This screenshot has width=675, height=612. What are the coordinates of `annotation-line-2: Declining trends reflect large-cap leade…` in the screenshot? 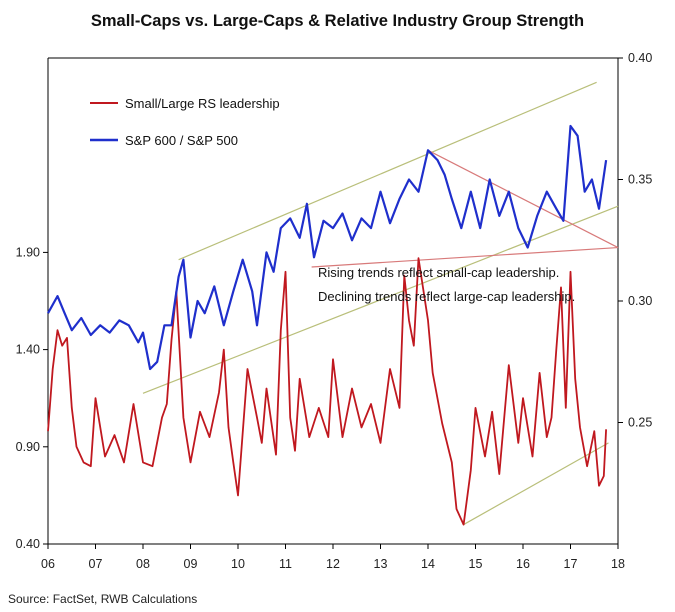 It's located at (446, 296).